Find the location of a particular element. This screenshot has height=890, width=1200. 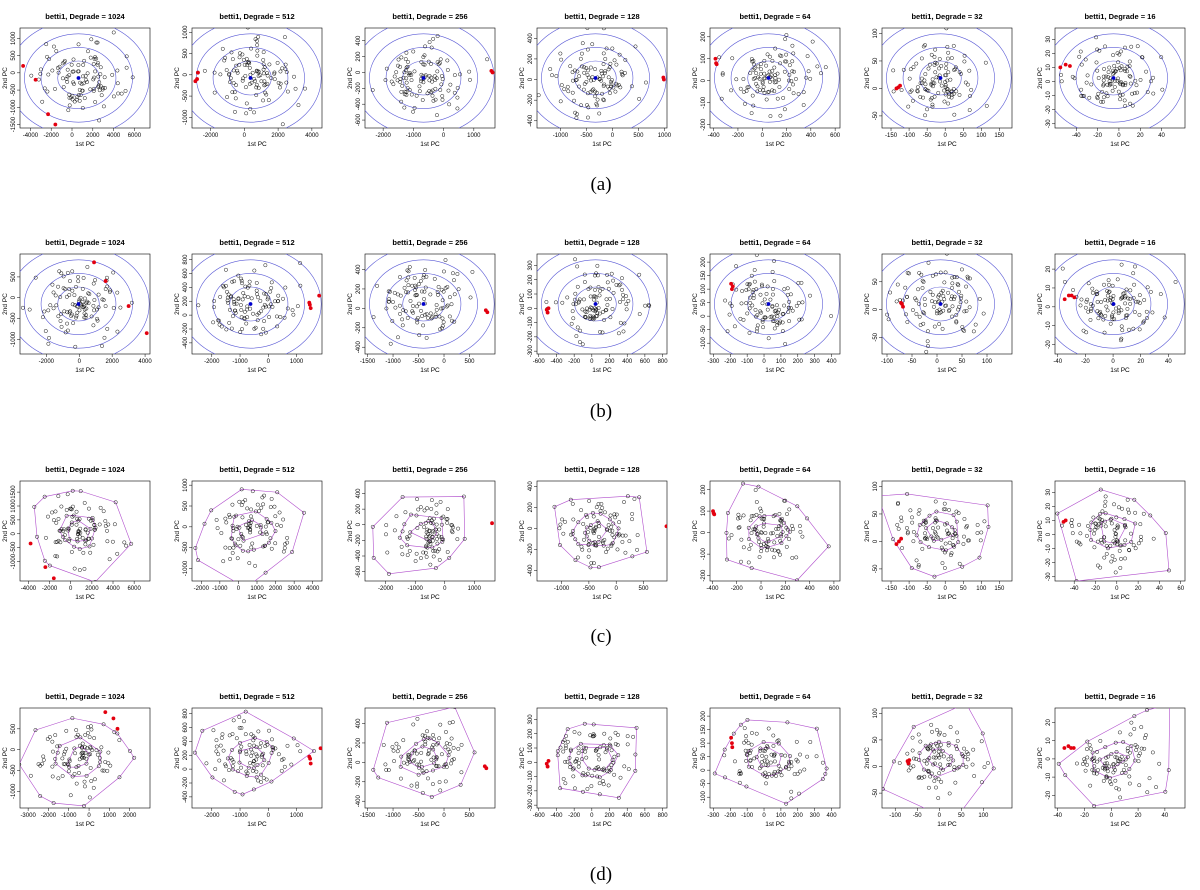

outlier-point is located at coordinates (1073, 748).